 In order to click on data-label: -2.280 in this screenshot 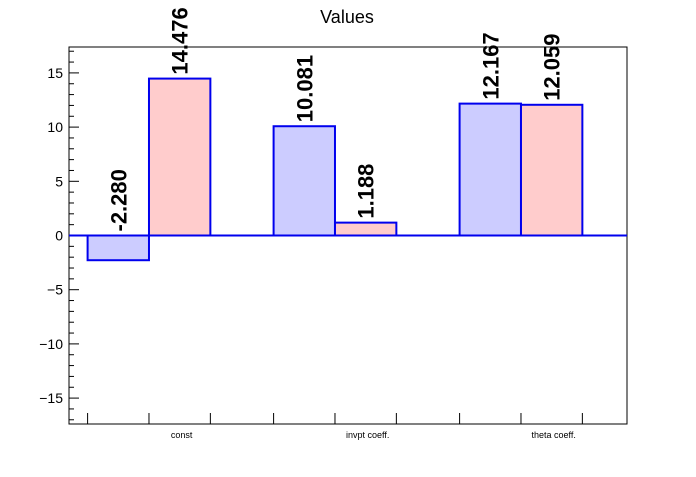, I will do `click(118, 200)`.